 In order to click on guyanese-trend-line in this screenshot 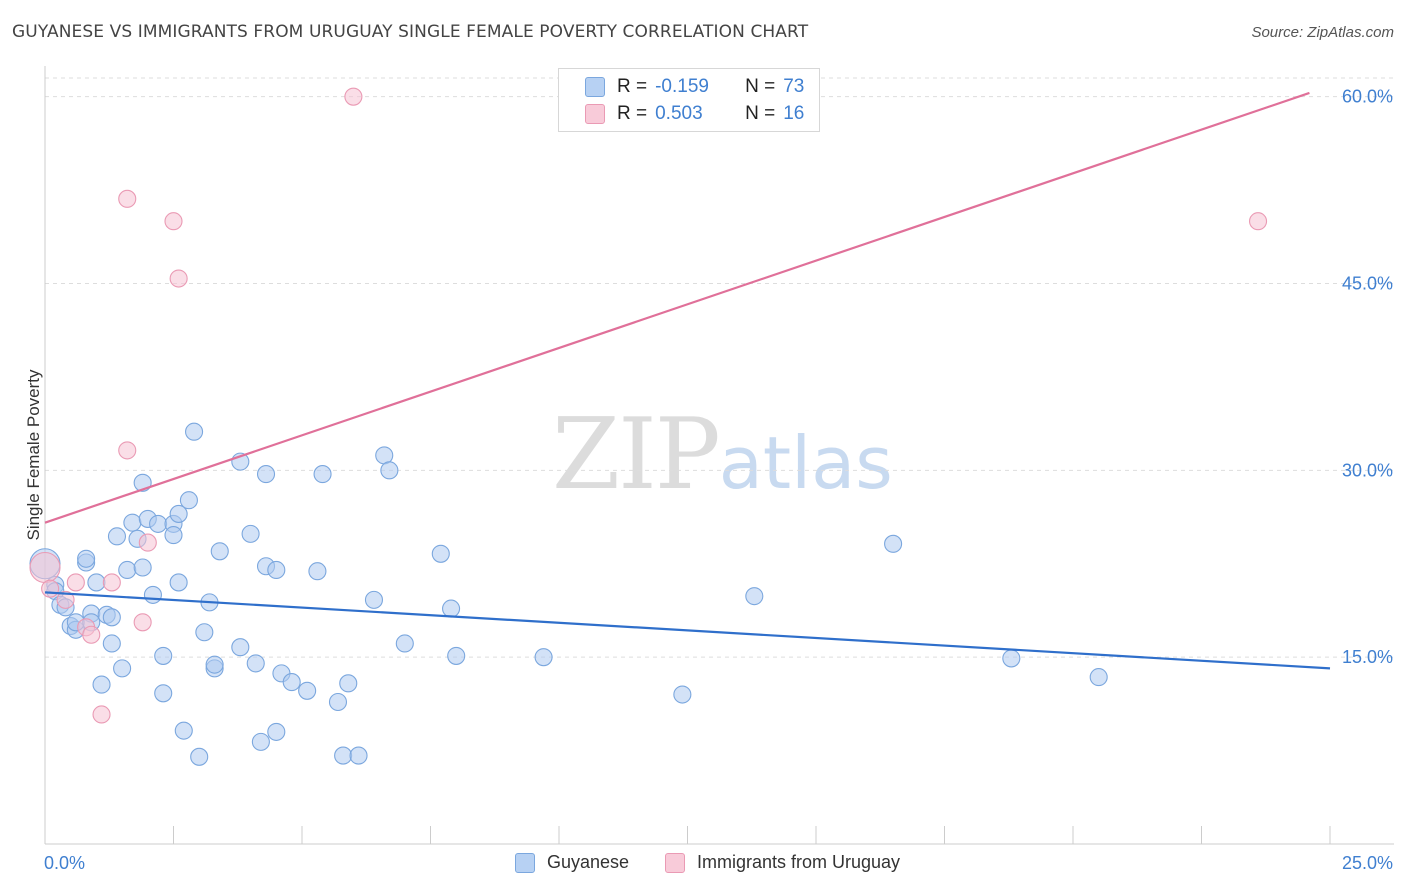, I will do `click(687, 630)`.